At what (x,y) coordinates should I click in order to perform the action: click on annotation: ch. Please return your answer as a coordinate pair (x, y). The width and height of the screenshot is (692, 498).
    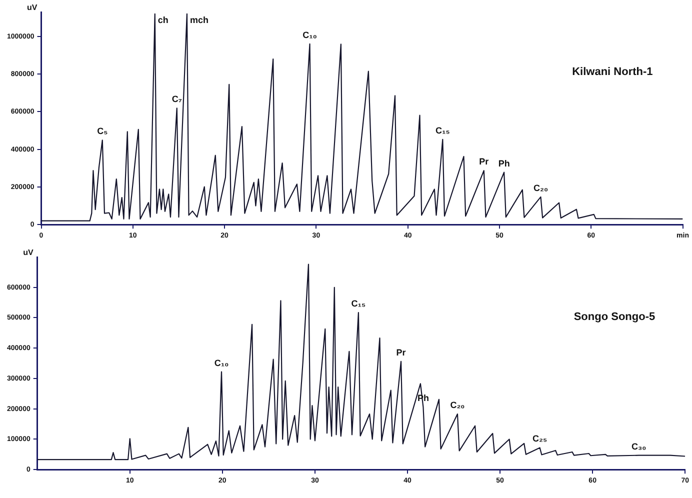
    Looking at the image, I should click on (163, 19).